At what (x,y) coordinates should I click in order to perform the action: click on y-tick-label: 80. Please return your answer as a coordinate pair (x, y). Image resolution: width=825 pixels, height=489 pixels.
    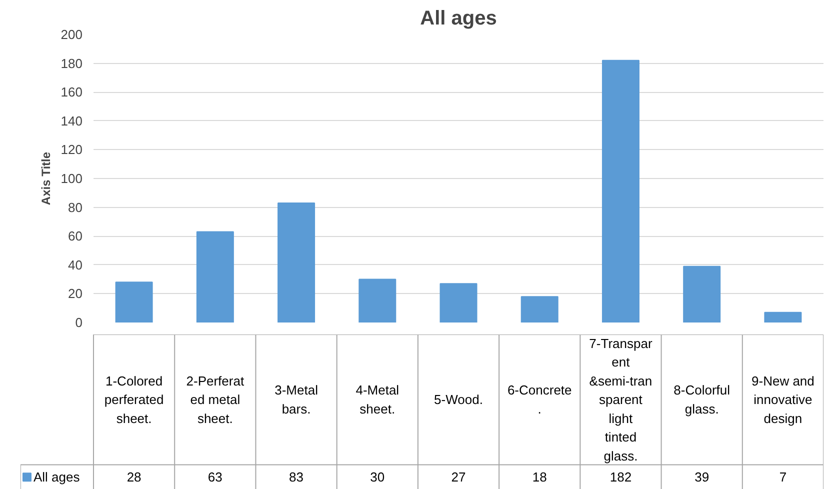
    Looking at the image, I should click on (75, 207).